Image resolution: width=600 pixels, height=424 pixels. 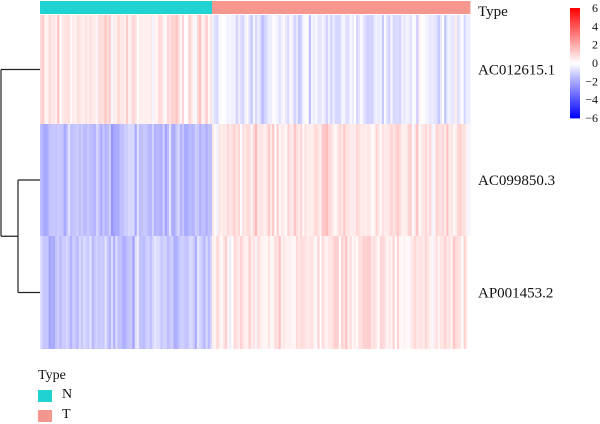 What do you see at coordinates (45, 416) in the screenshot?
I see `legend-swatch-t` at bounding box center [45, 416].